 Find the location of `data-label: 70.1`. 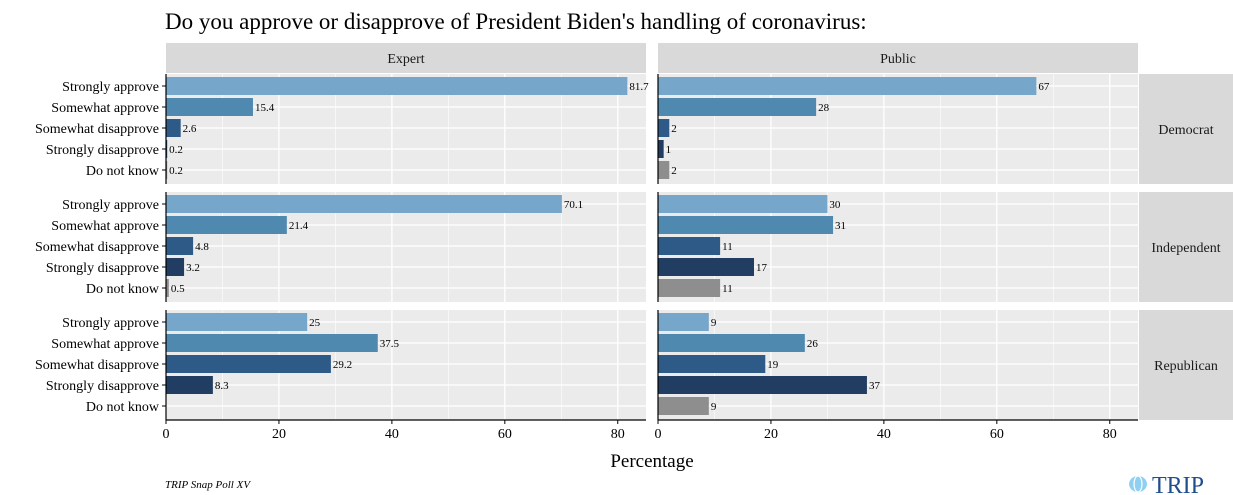

data-label: 70.1 is located at coordinates (573, 205).